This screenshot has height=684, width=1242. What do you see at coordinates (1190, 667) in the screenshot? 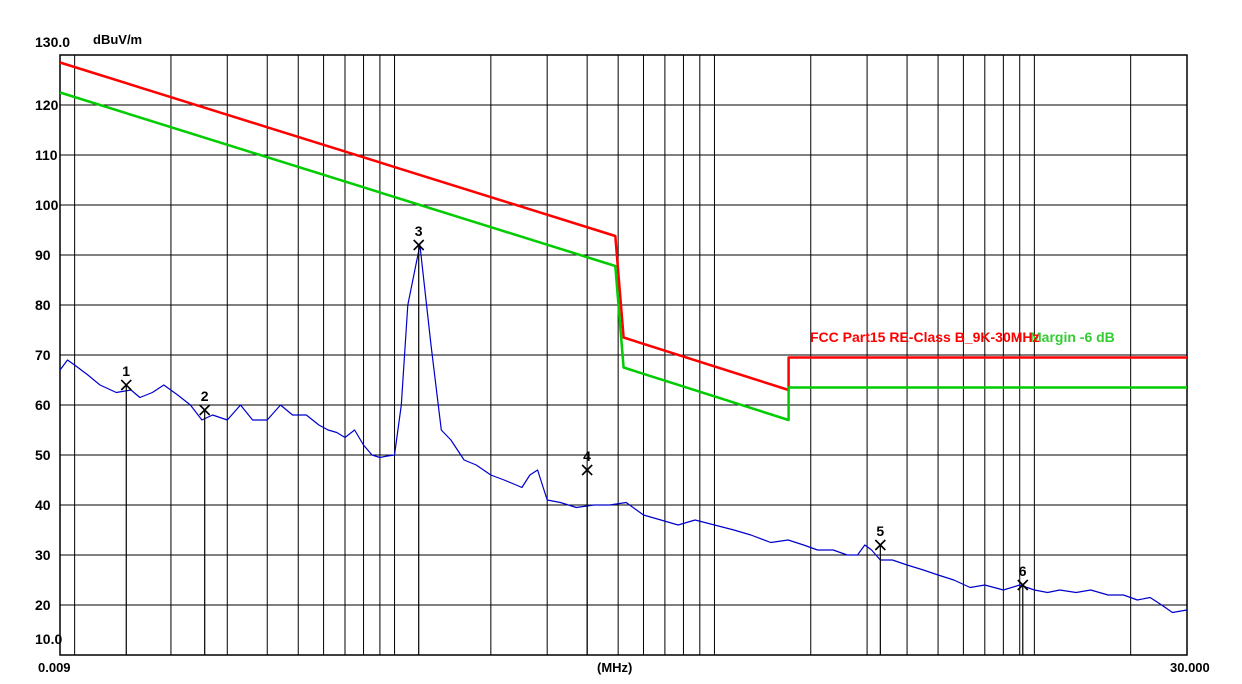
I see `x-max-label: 30.000` at bounding box center [1190, 667].